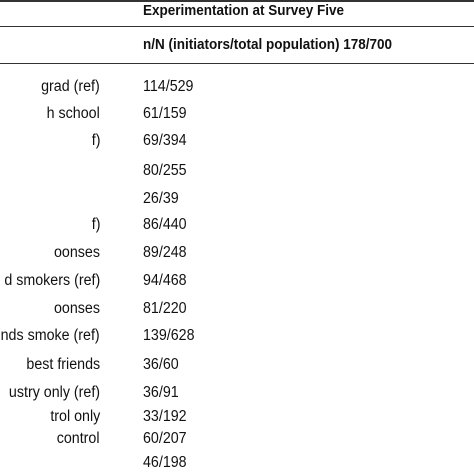  What do you see at coordinates (165, 170) in the screenshot?
I see `row-value: 80/255` at bounding box center [165, 170].